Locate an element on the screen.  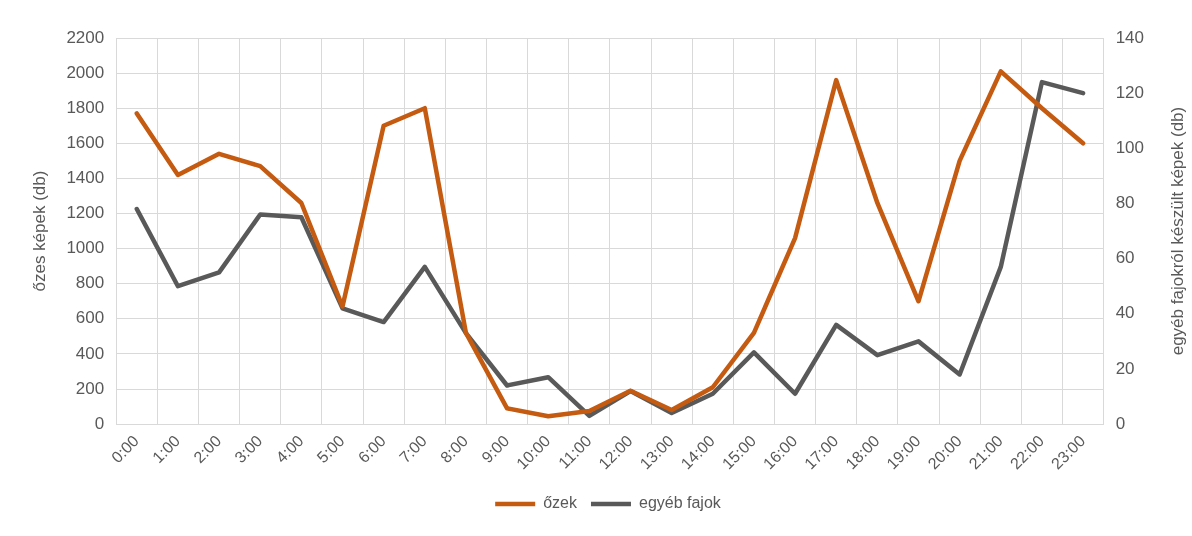
x-tick-label: 6:00 is located at coordinates (371, 449).